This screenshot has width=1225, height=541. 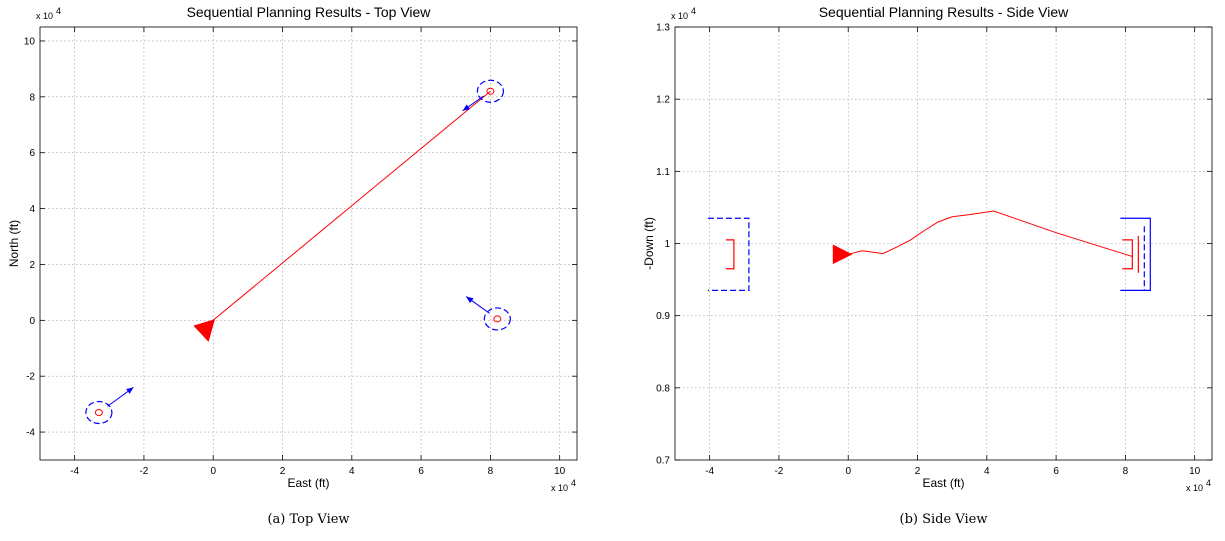 What do you see at coordinates (204, 330) in the screenshot?
I see `top-vehicle-marker` at bounding box center [204, 330].